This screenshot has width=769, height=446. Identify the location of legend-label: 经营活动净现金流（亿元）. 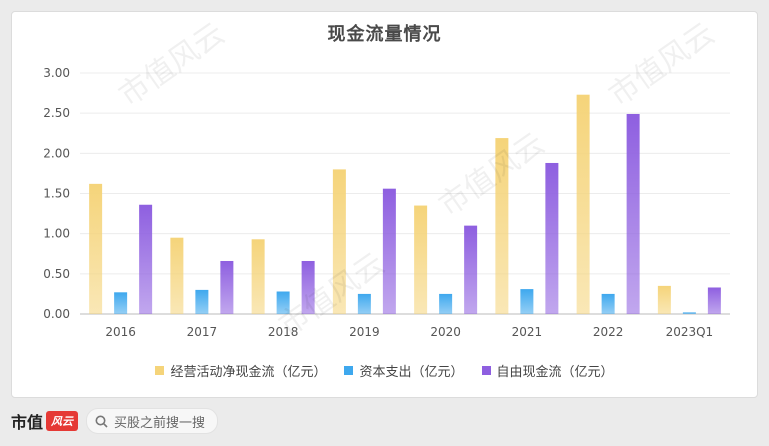
(248, 372).